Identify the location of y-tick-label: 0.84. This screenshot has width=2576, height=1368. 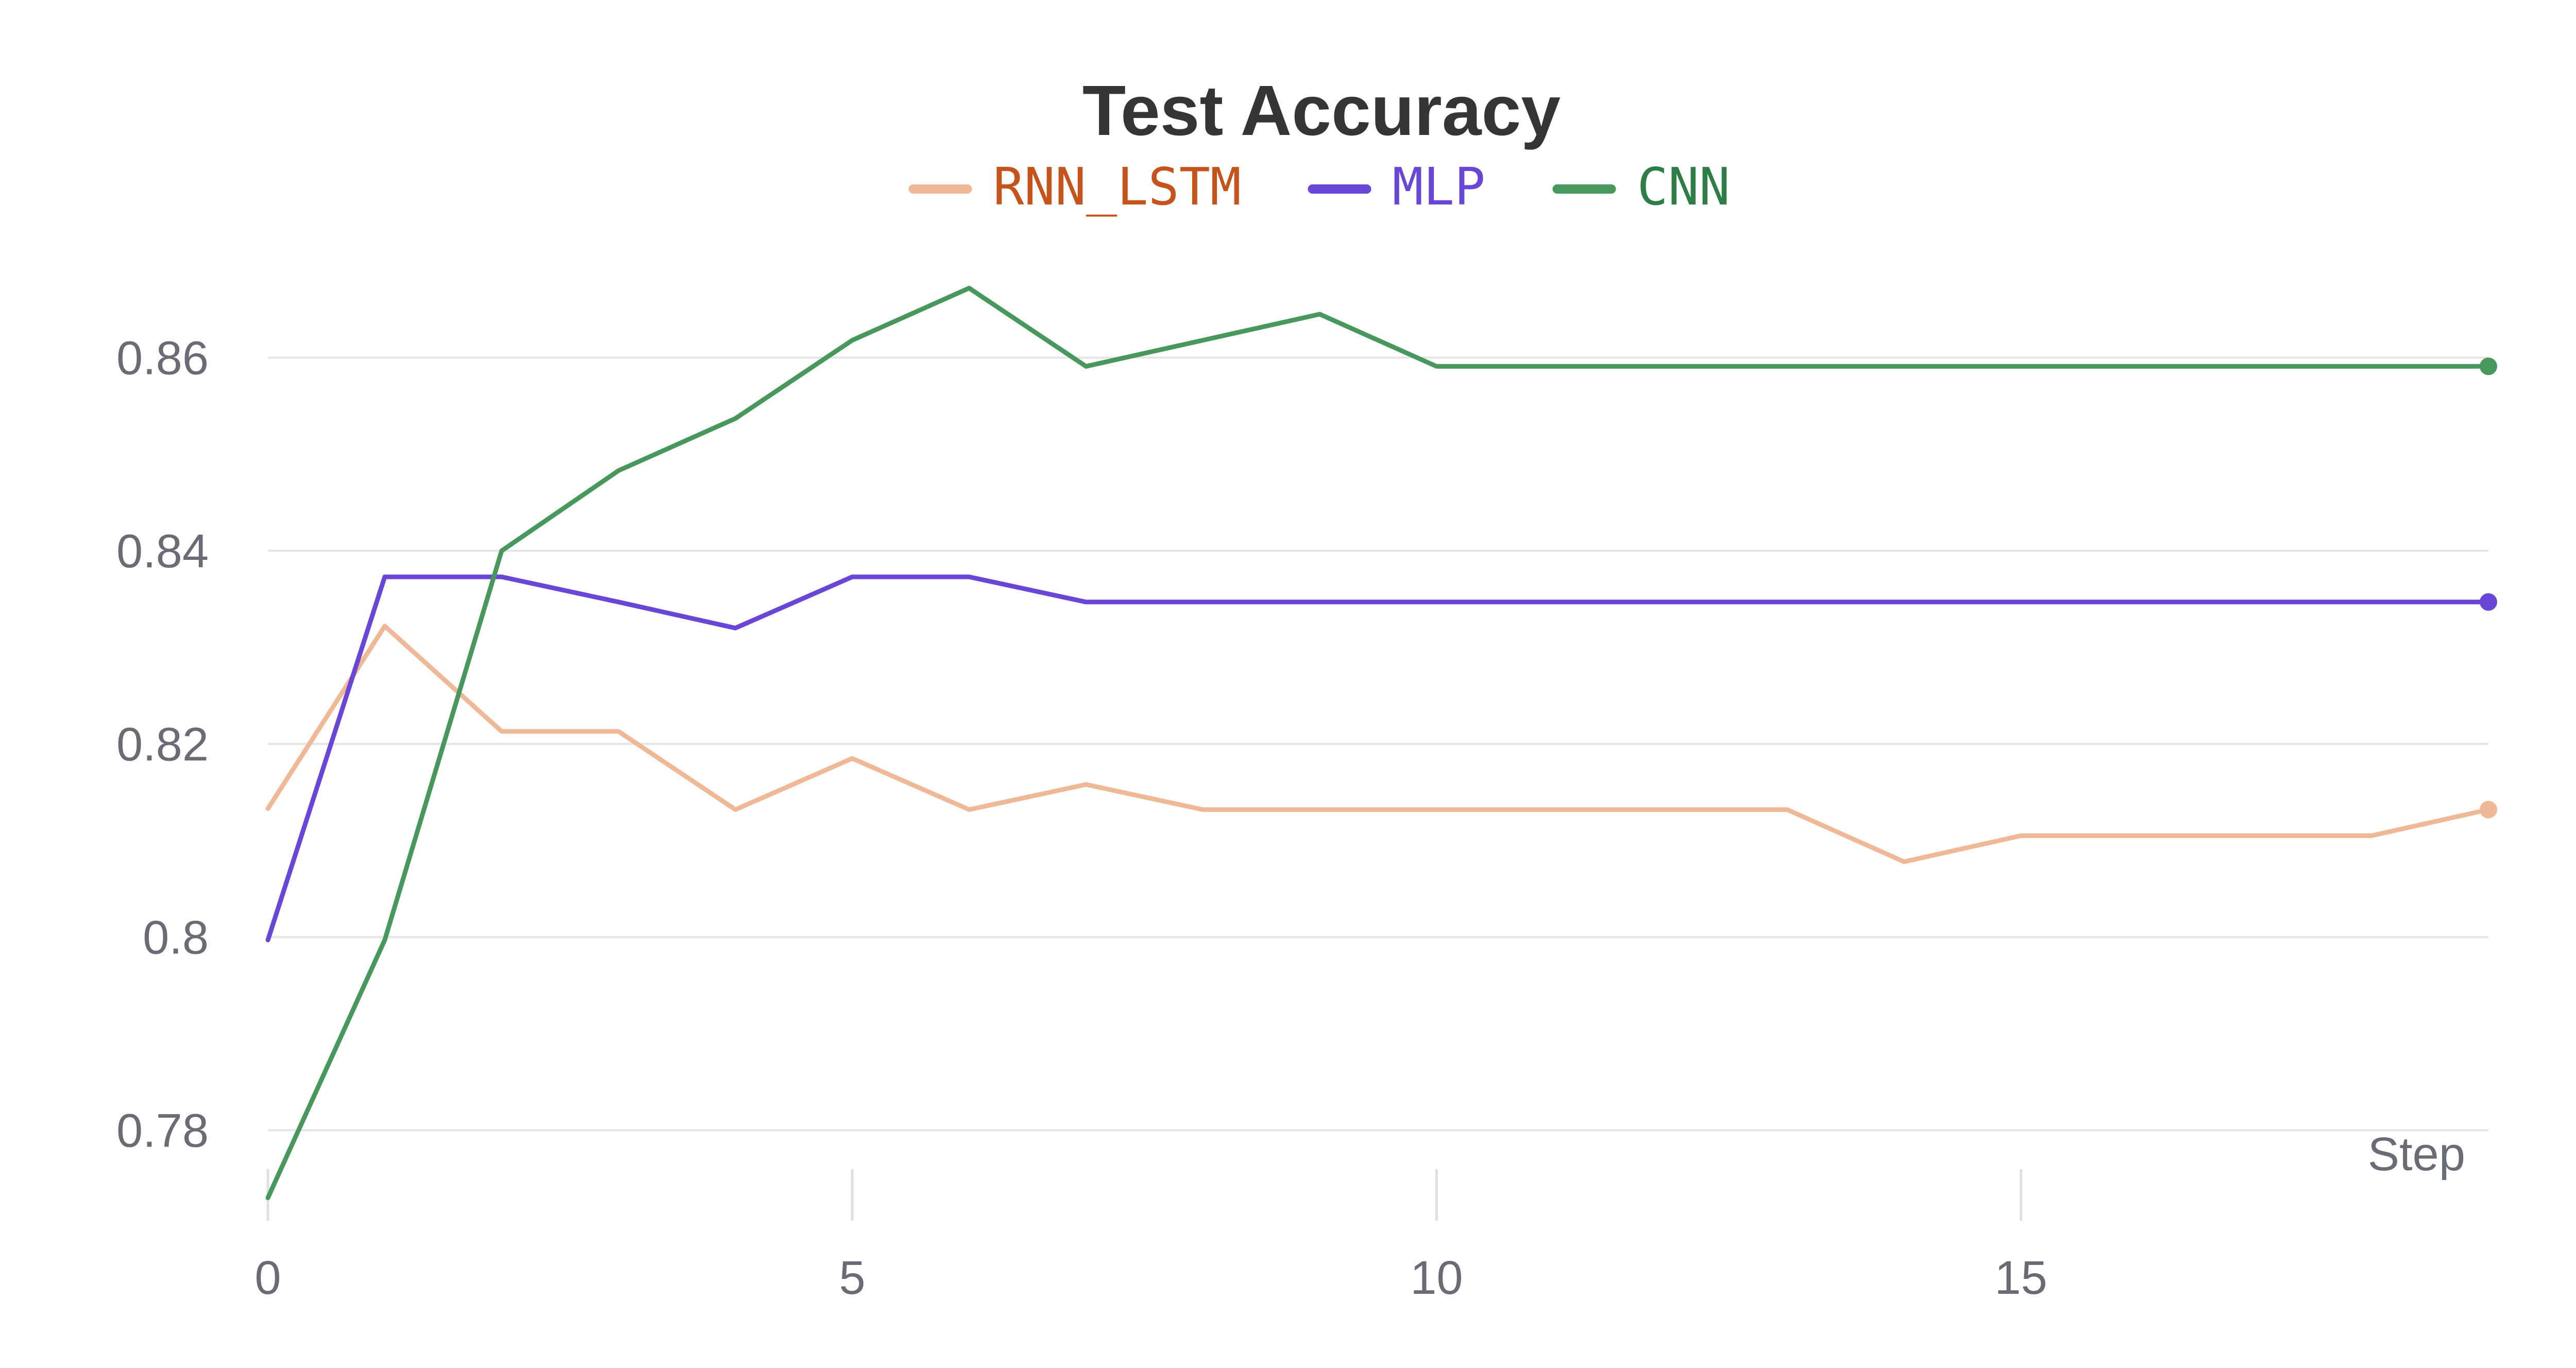
(162, 551).